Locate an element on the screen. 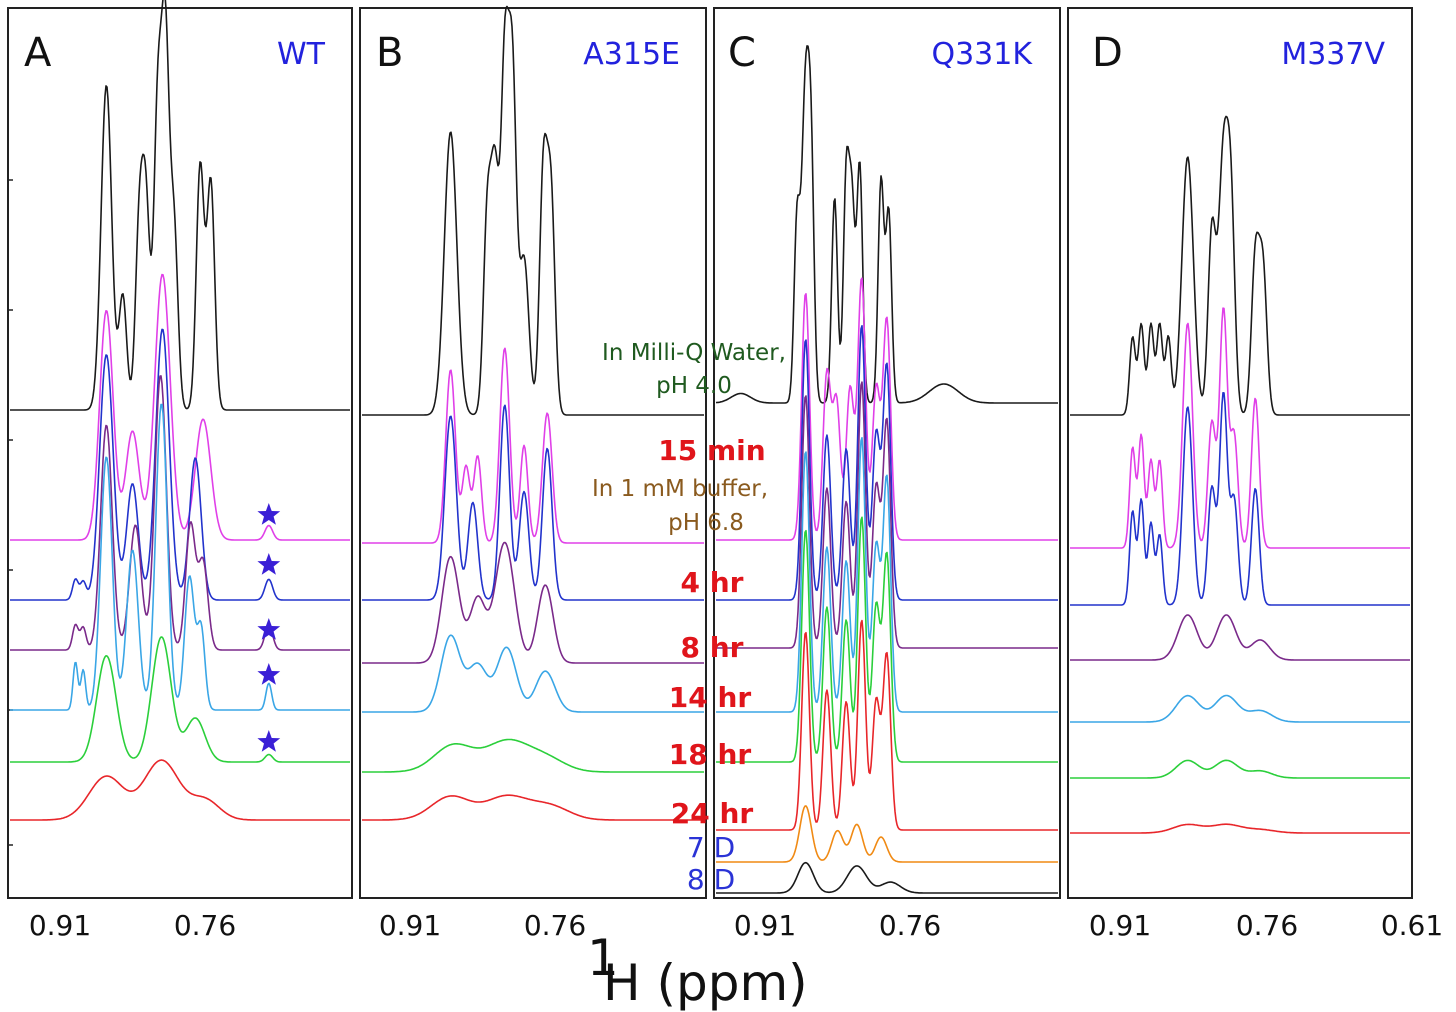 The image size is (1456, 1012). time-label: 24 hr is located at coordinates (712, 813).